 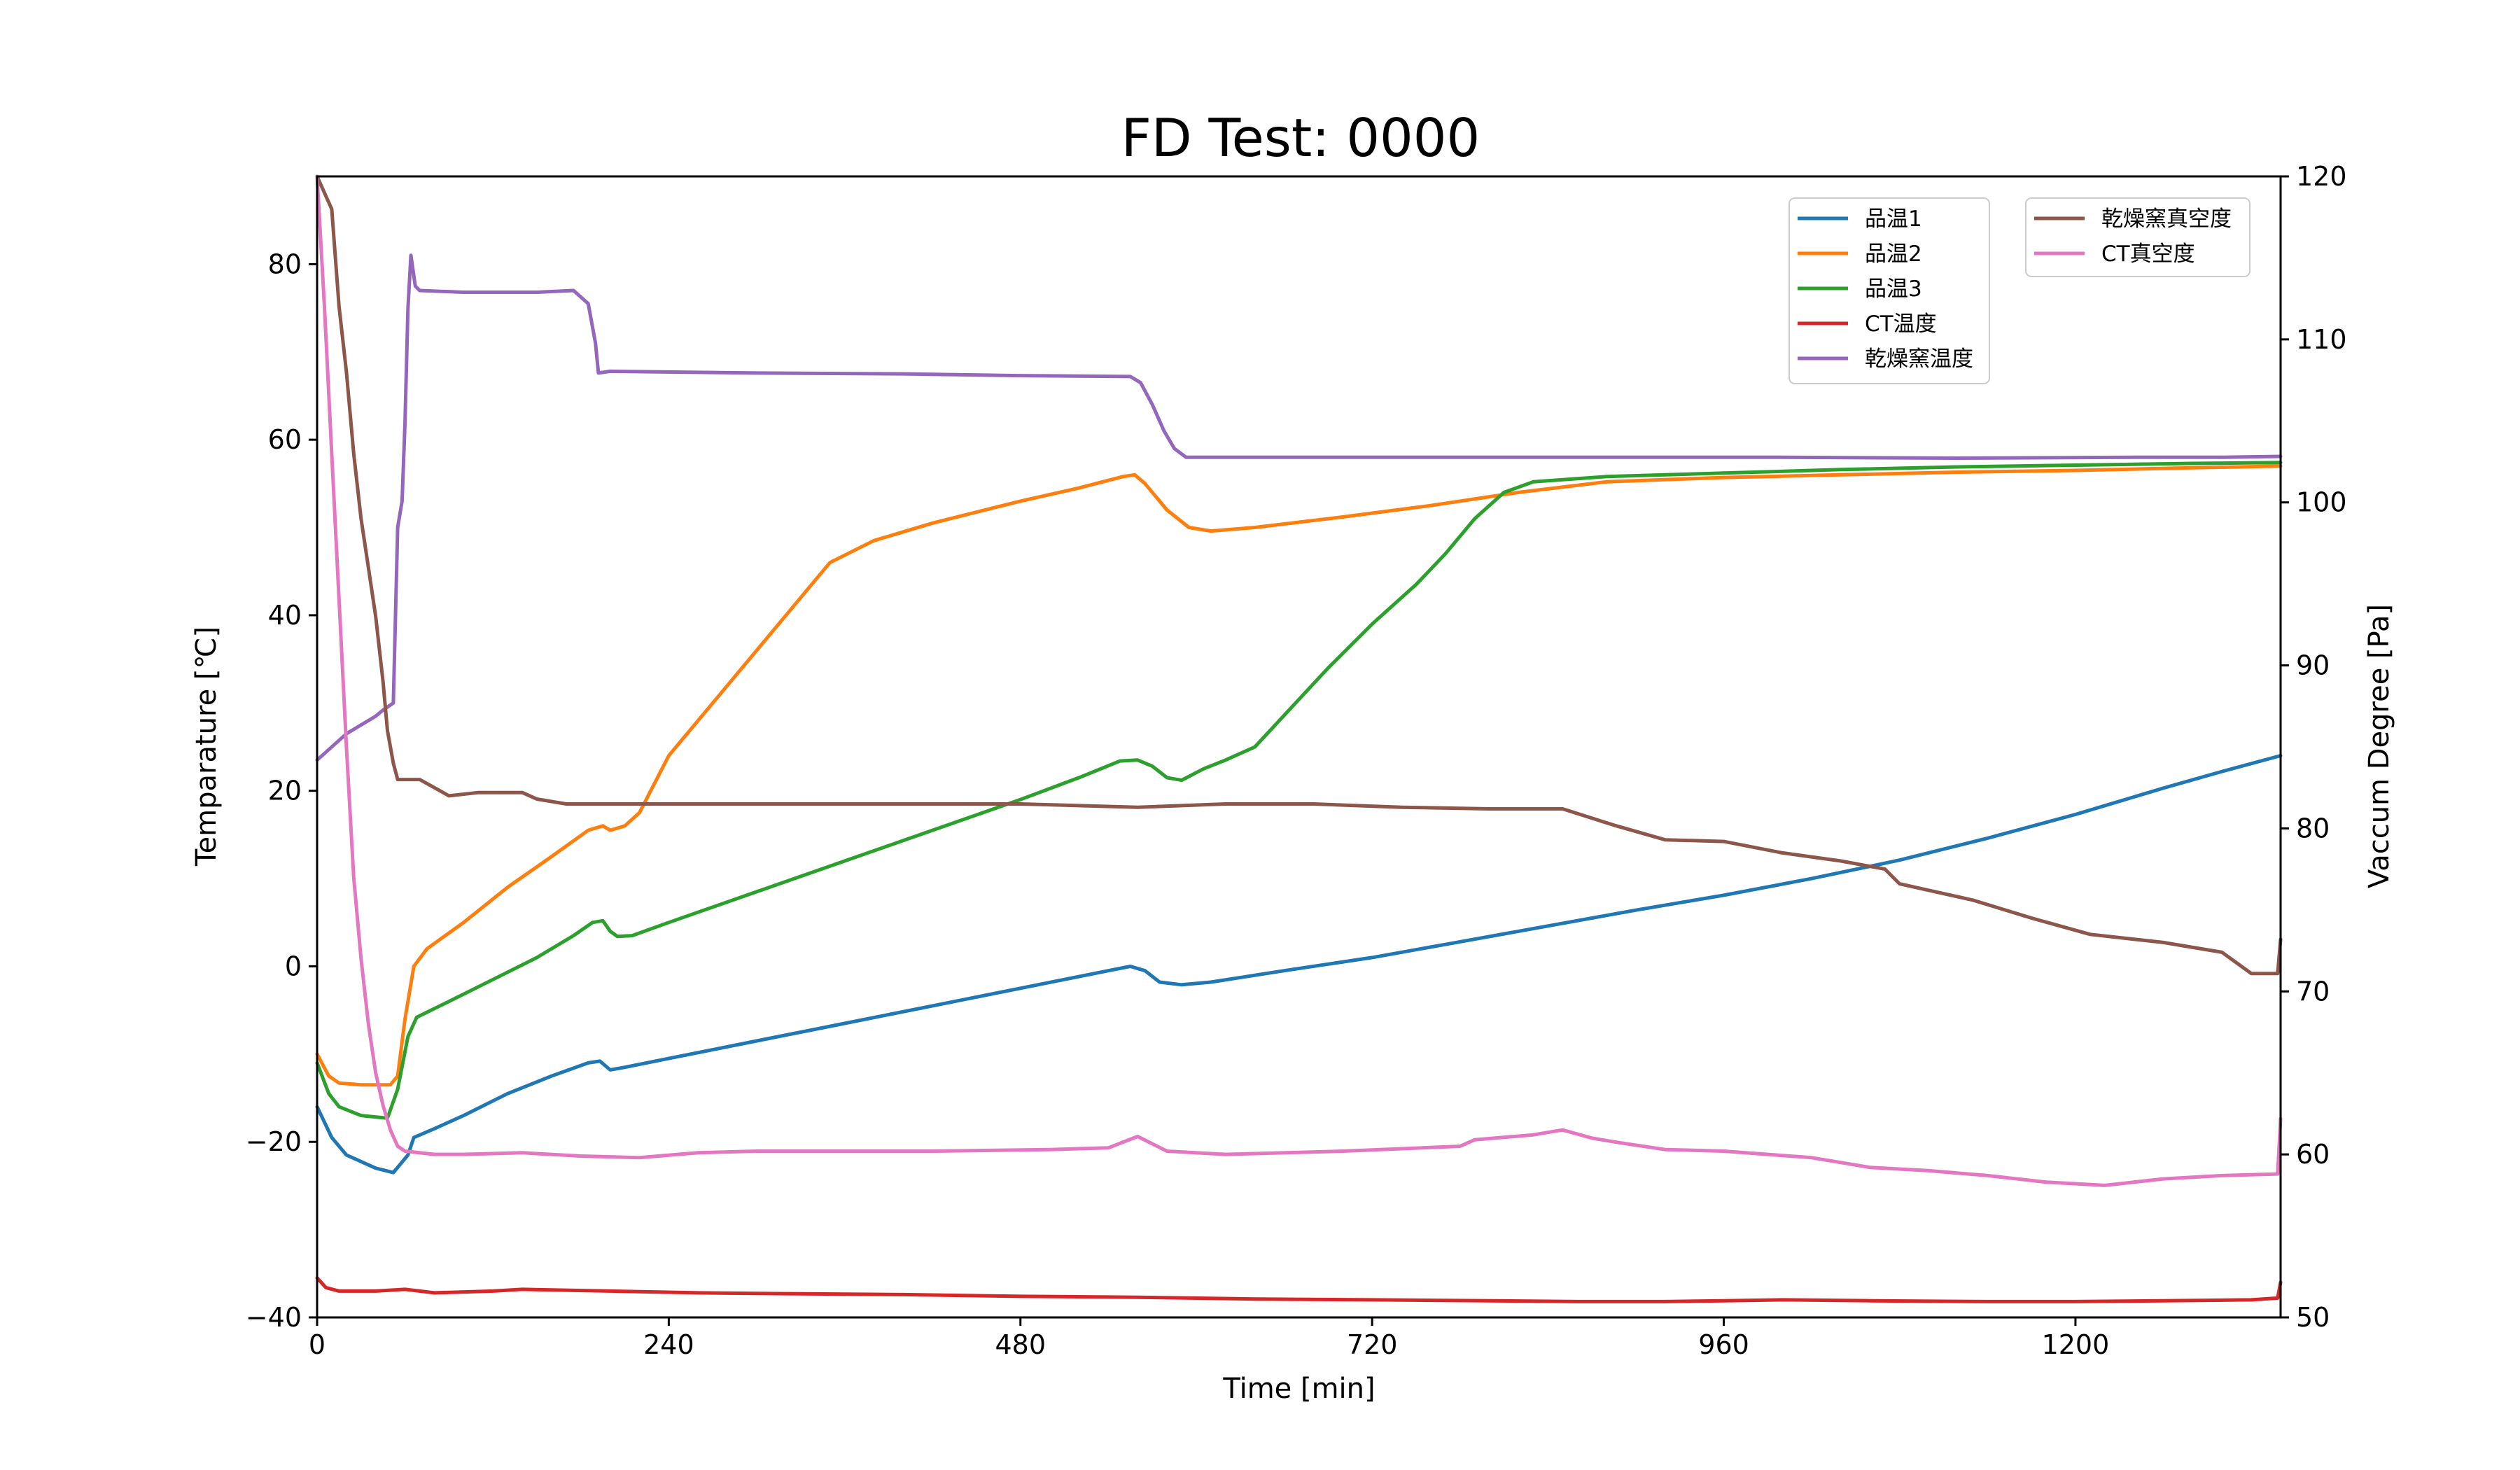 What do you see at coordinates (293, 966) in the screenshot?
I see `y-left-tick-label: 0` at bounding box center [293, 966].